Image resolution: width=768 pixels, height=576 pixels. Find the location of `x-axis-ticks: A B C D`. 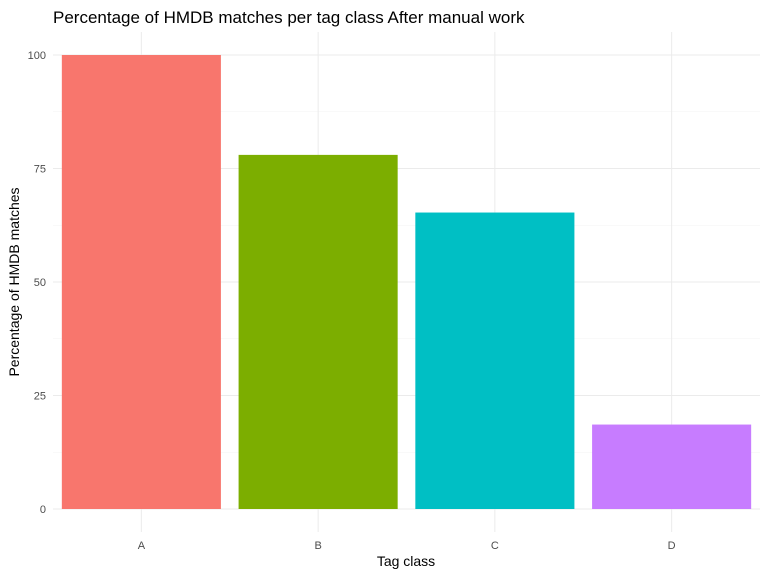

x-axis-ticks: A B C D is located at coordinates (407, 546).